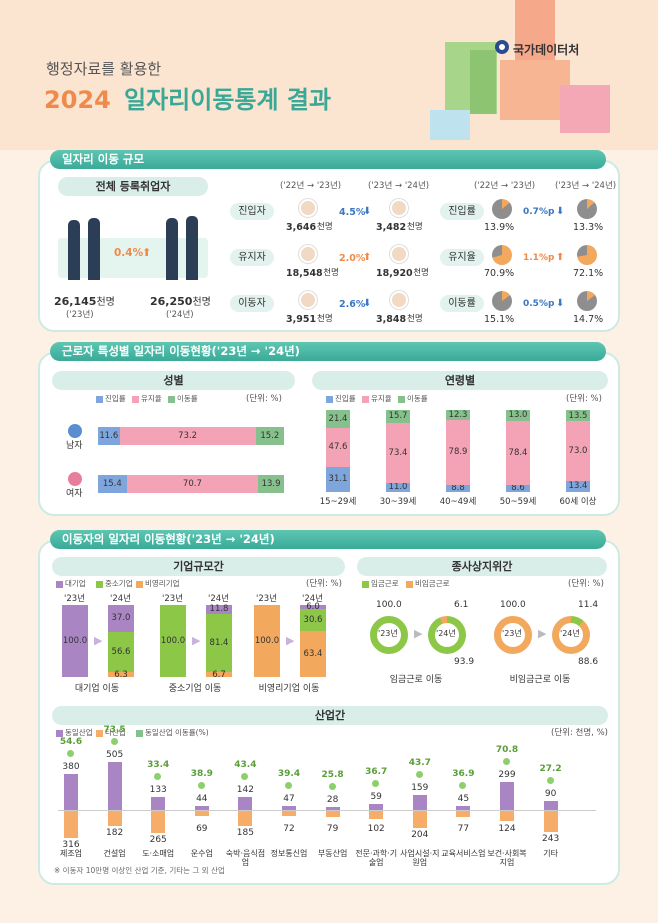  I want to click on value-prev: 18,548, so click(304, 273).